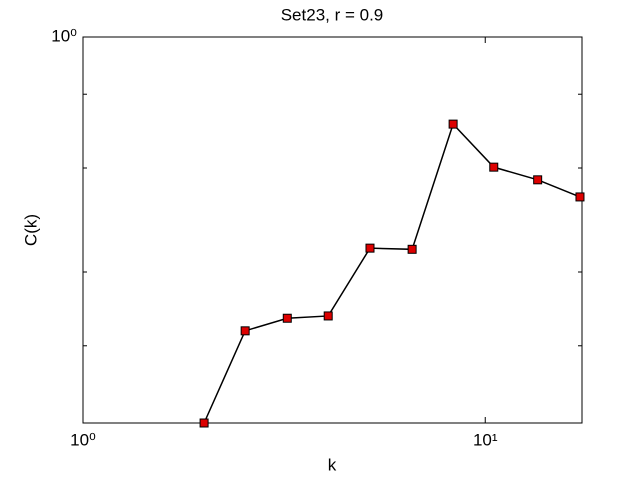 The image size is (640, 480). What do you see at coordinates (332, 464) in the screenshot?
I see `x-axis-label: k` at bounding box center [332, 464].